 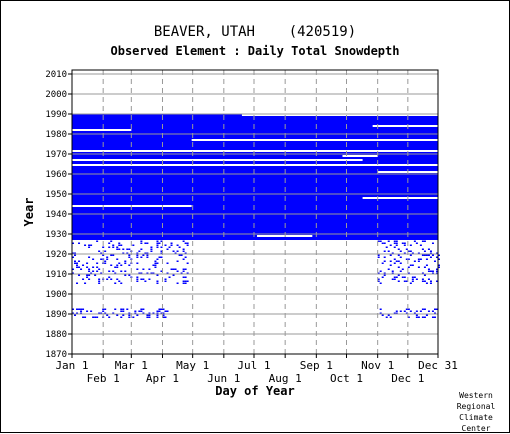 I want to click on x-tick-label: Oct 1, so click(x=346, y=378).